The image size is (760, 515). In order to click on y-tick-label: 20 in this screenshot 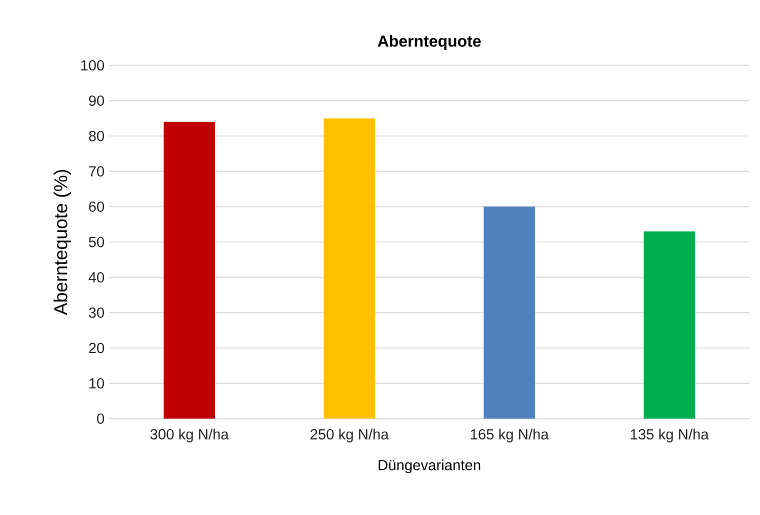, I will do `click(96, 348)`.